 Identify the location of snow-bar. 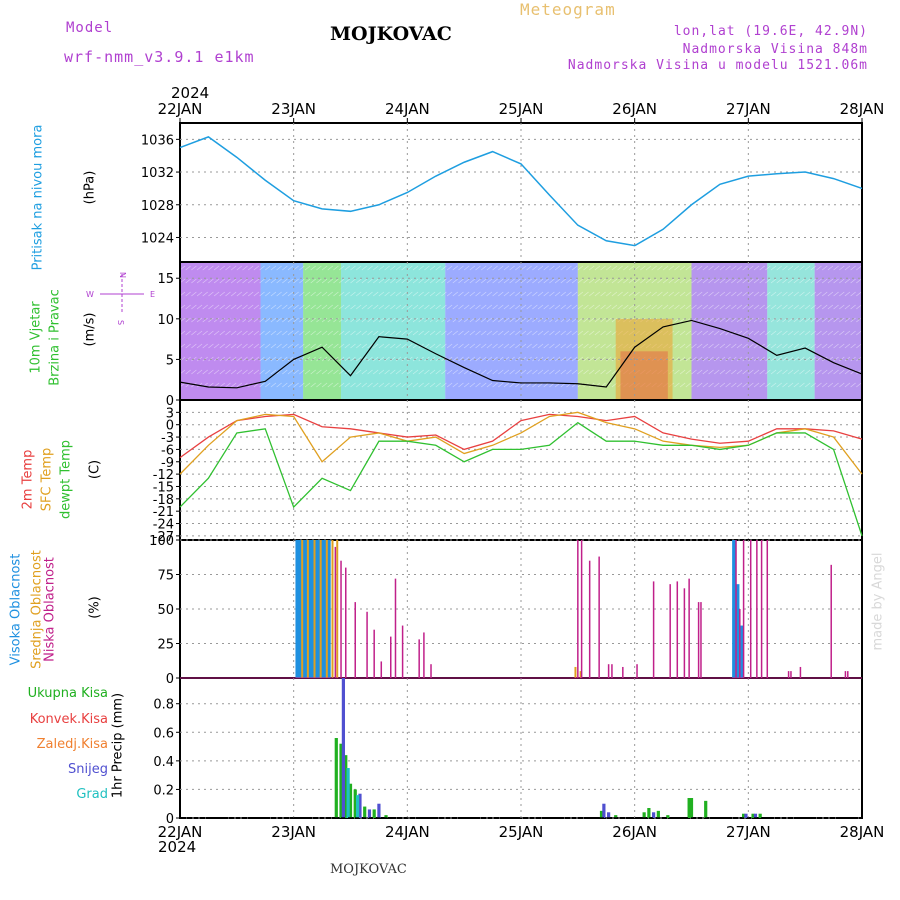
(369, 813).